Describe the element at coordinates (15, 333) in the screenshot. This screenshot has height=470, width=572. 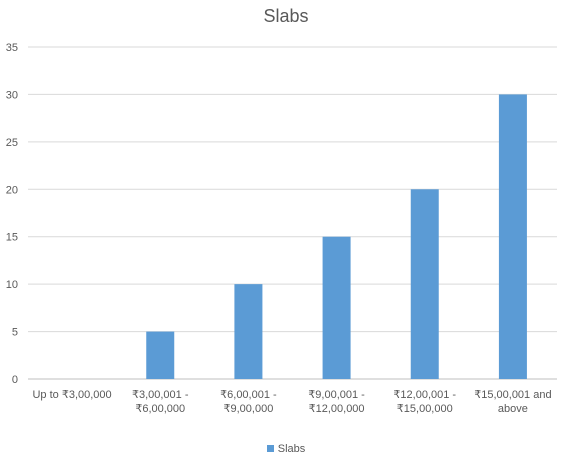
I see `y-tick-label: 5` at that location.